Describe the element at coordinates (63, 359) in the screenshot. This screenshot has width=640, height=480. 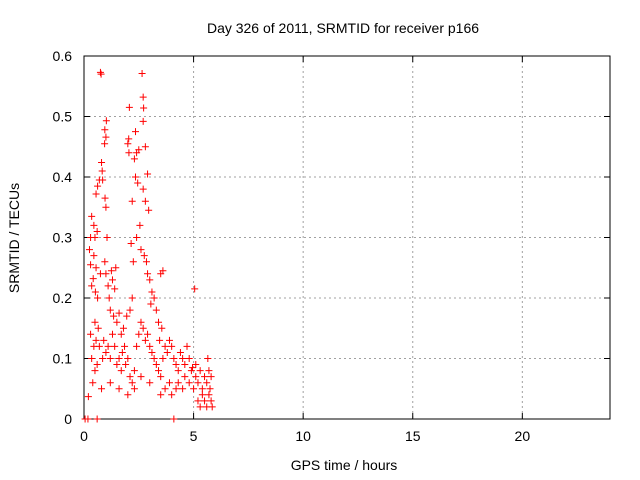
I see `y-tick-label: 0.1` at that location.